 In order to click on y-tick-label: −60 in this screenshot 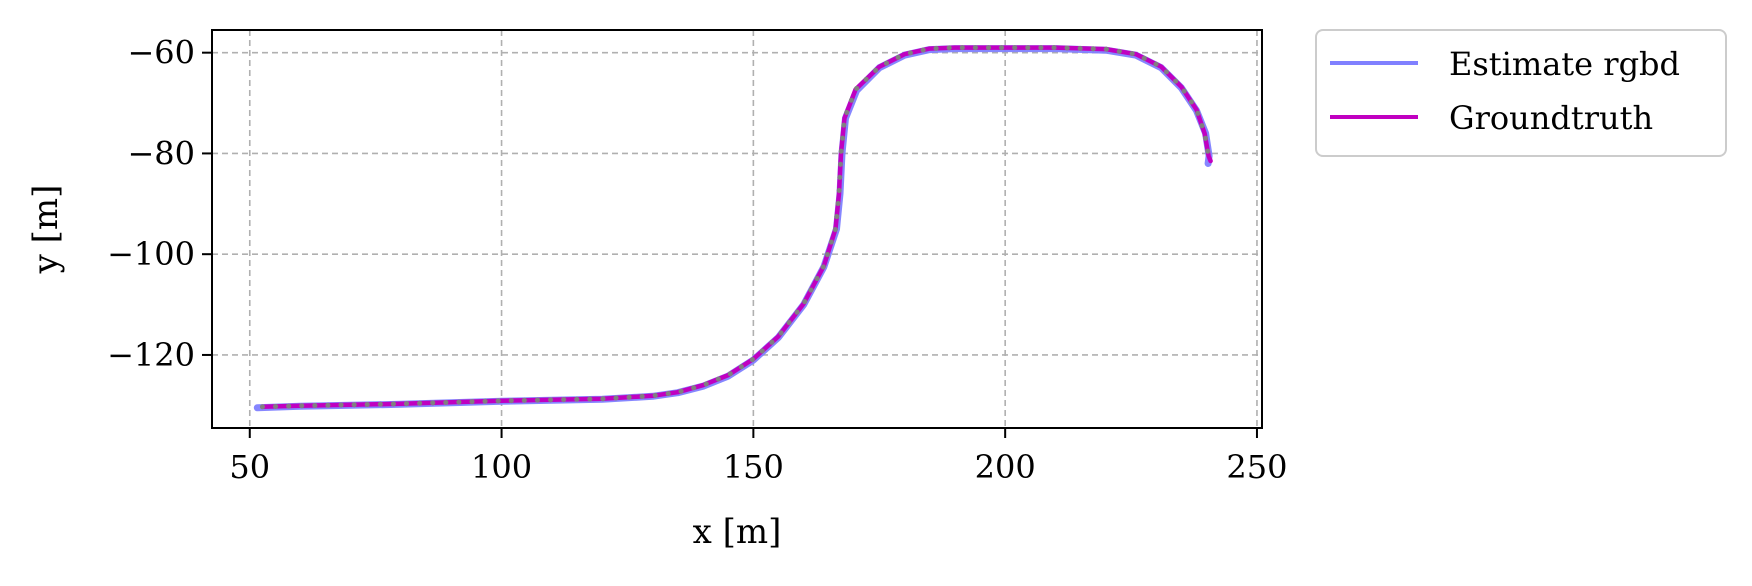, I will do `click(161, 53)`.